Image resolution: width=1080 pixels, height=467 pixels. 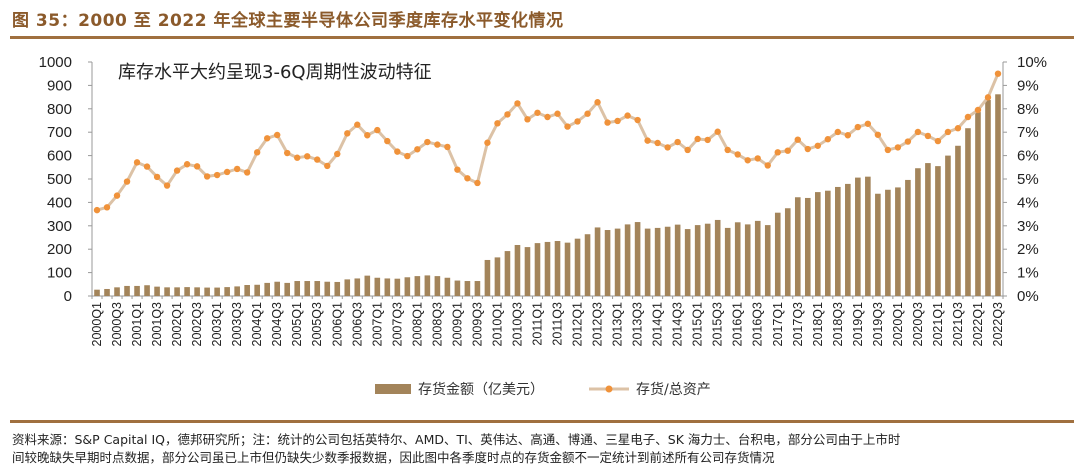 What do you see at coordinates (542, 421) in the screenshot?
I see `footer-divider` at bounding box center [542, 421].